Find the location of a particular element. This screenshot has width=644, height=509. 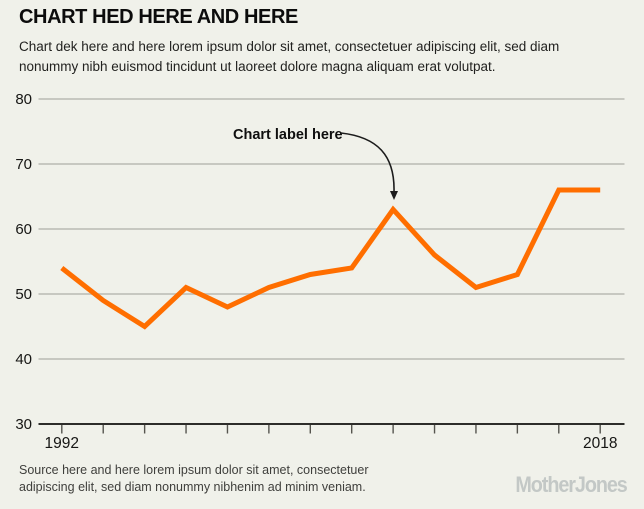

annotation-label: Chart label here is located at coordinates (288, 135).